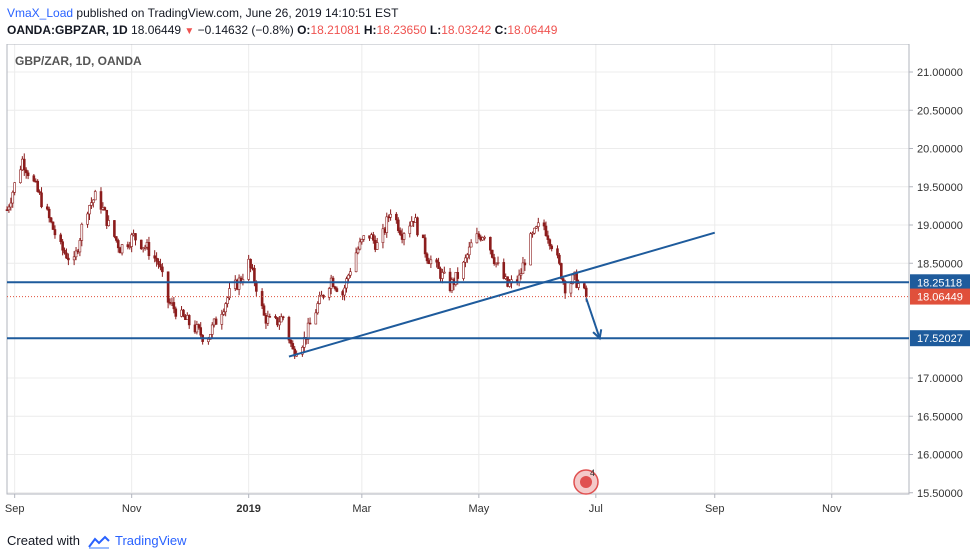 This screenshot has height=558, width=979. Describe the element at coordinates (940, 73) in the screenshot. I see `price-tick-label: 21.00000` at that location.